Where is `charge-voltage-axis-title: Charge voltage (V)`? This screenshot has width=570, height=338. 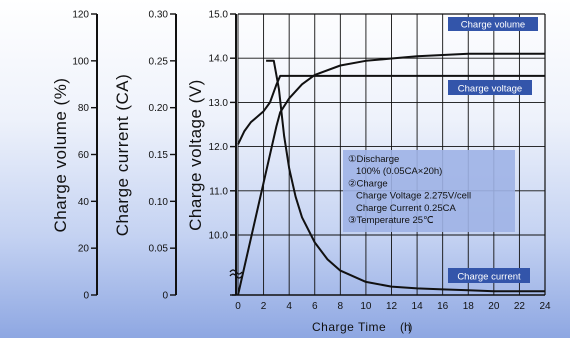
charge-voltage-axis-title: Charge voltage (V) is located at coordinates (195, 155).